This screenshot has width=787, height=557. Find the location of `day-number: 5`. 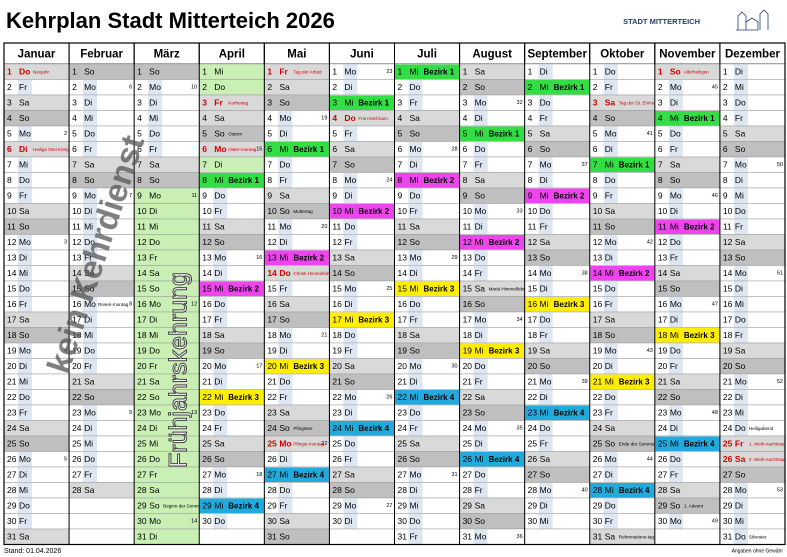

day-number: 5 is located at coordinates (269, 134).